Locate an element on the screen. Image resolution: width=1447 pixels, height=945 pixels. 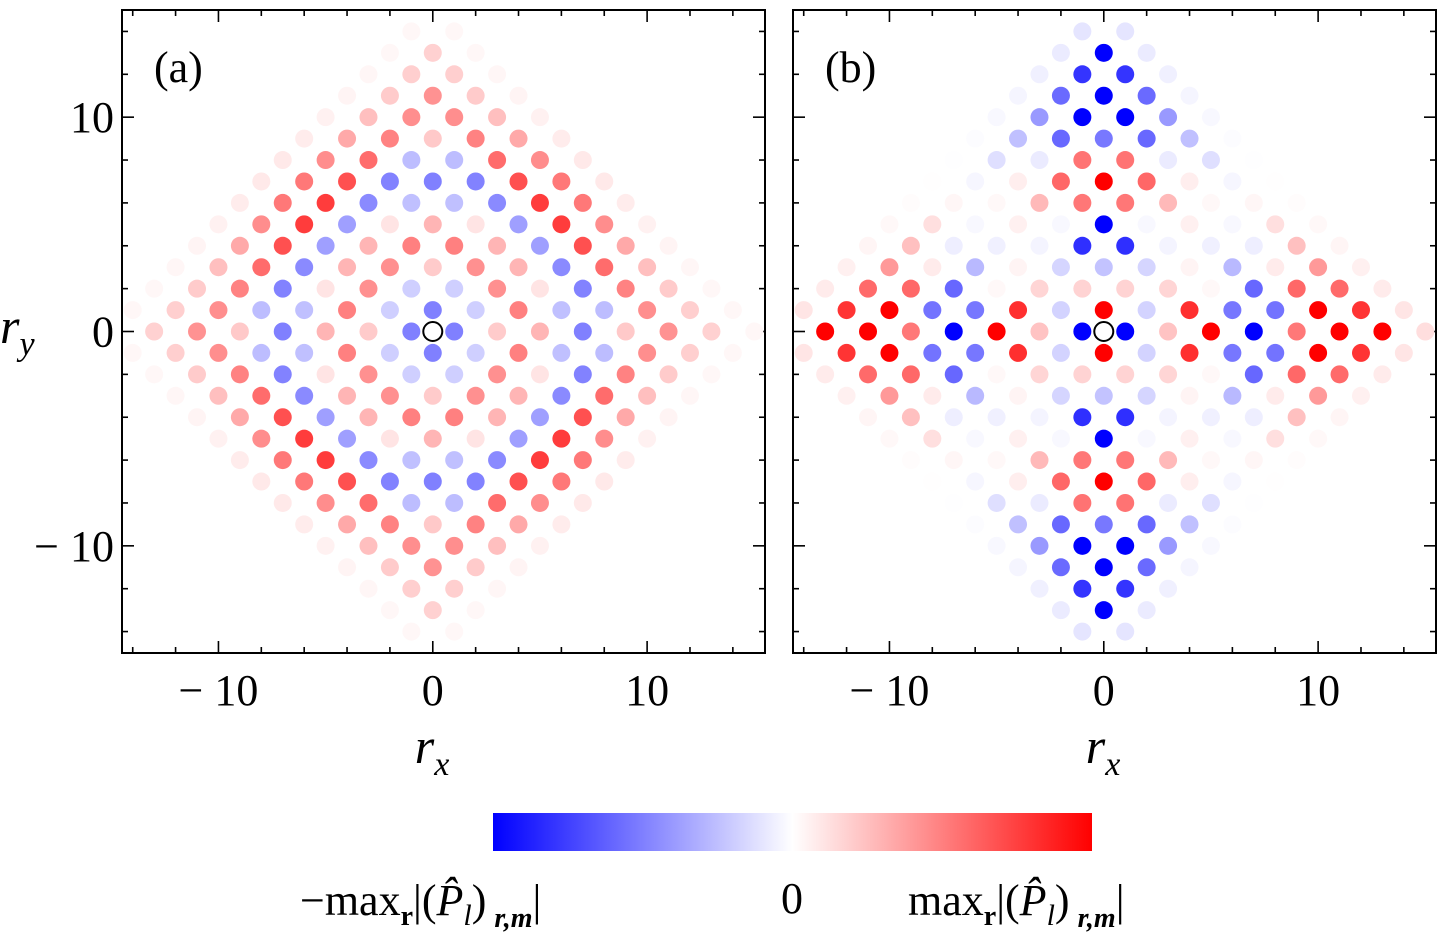
x-tick-label: − 10 is located at coordinates (890, 690).